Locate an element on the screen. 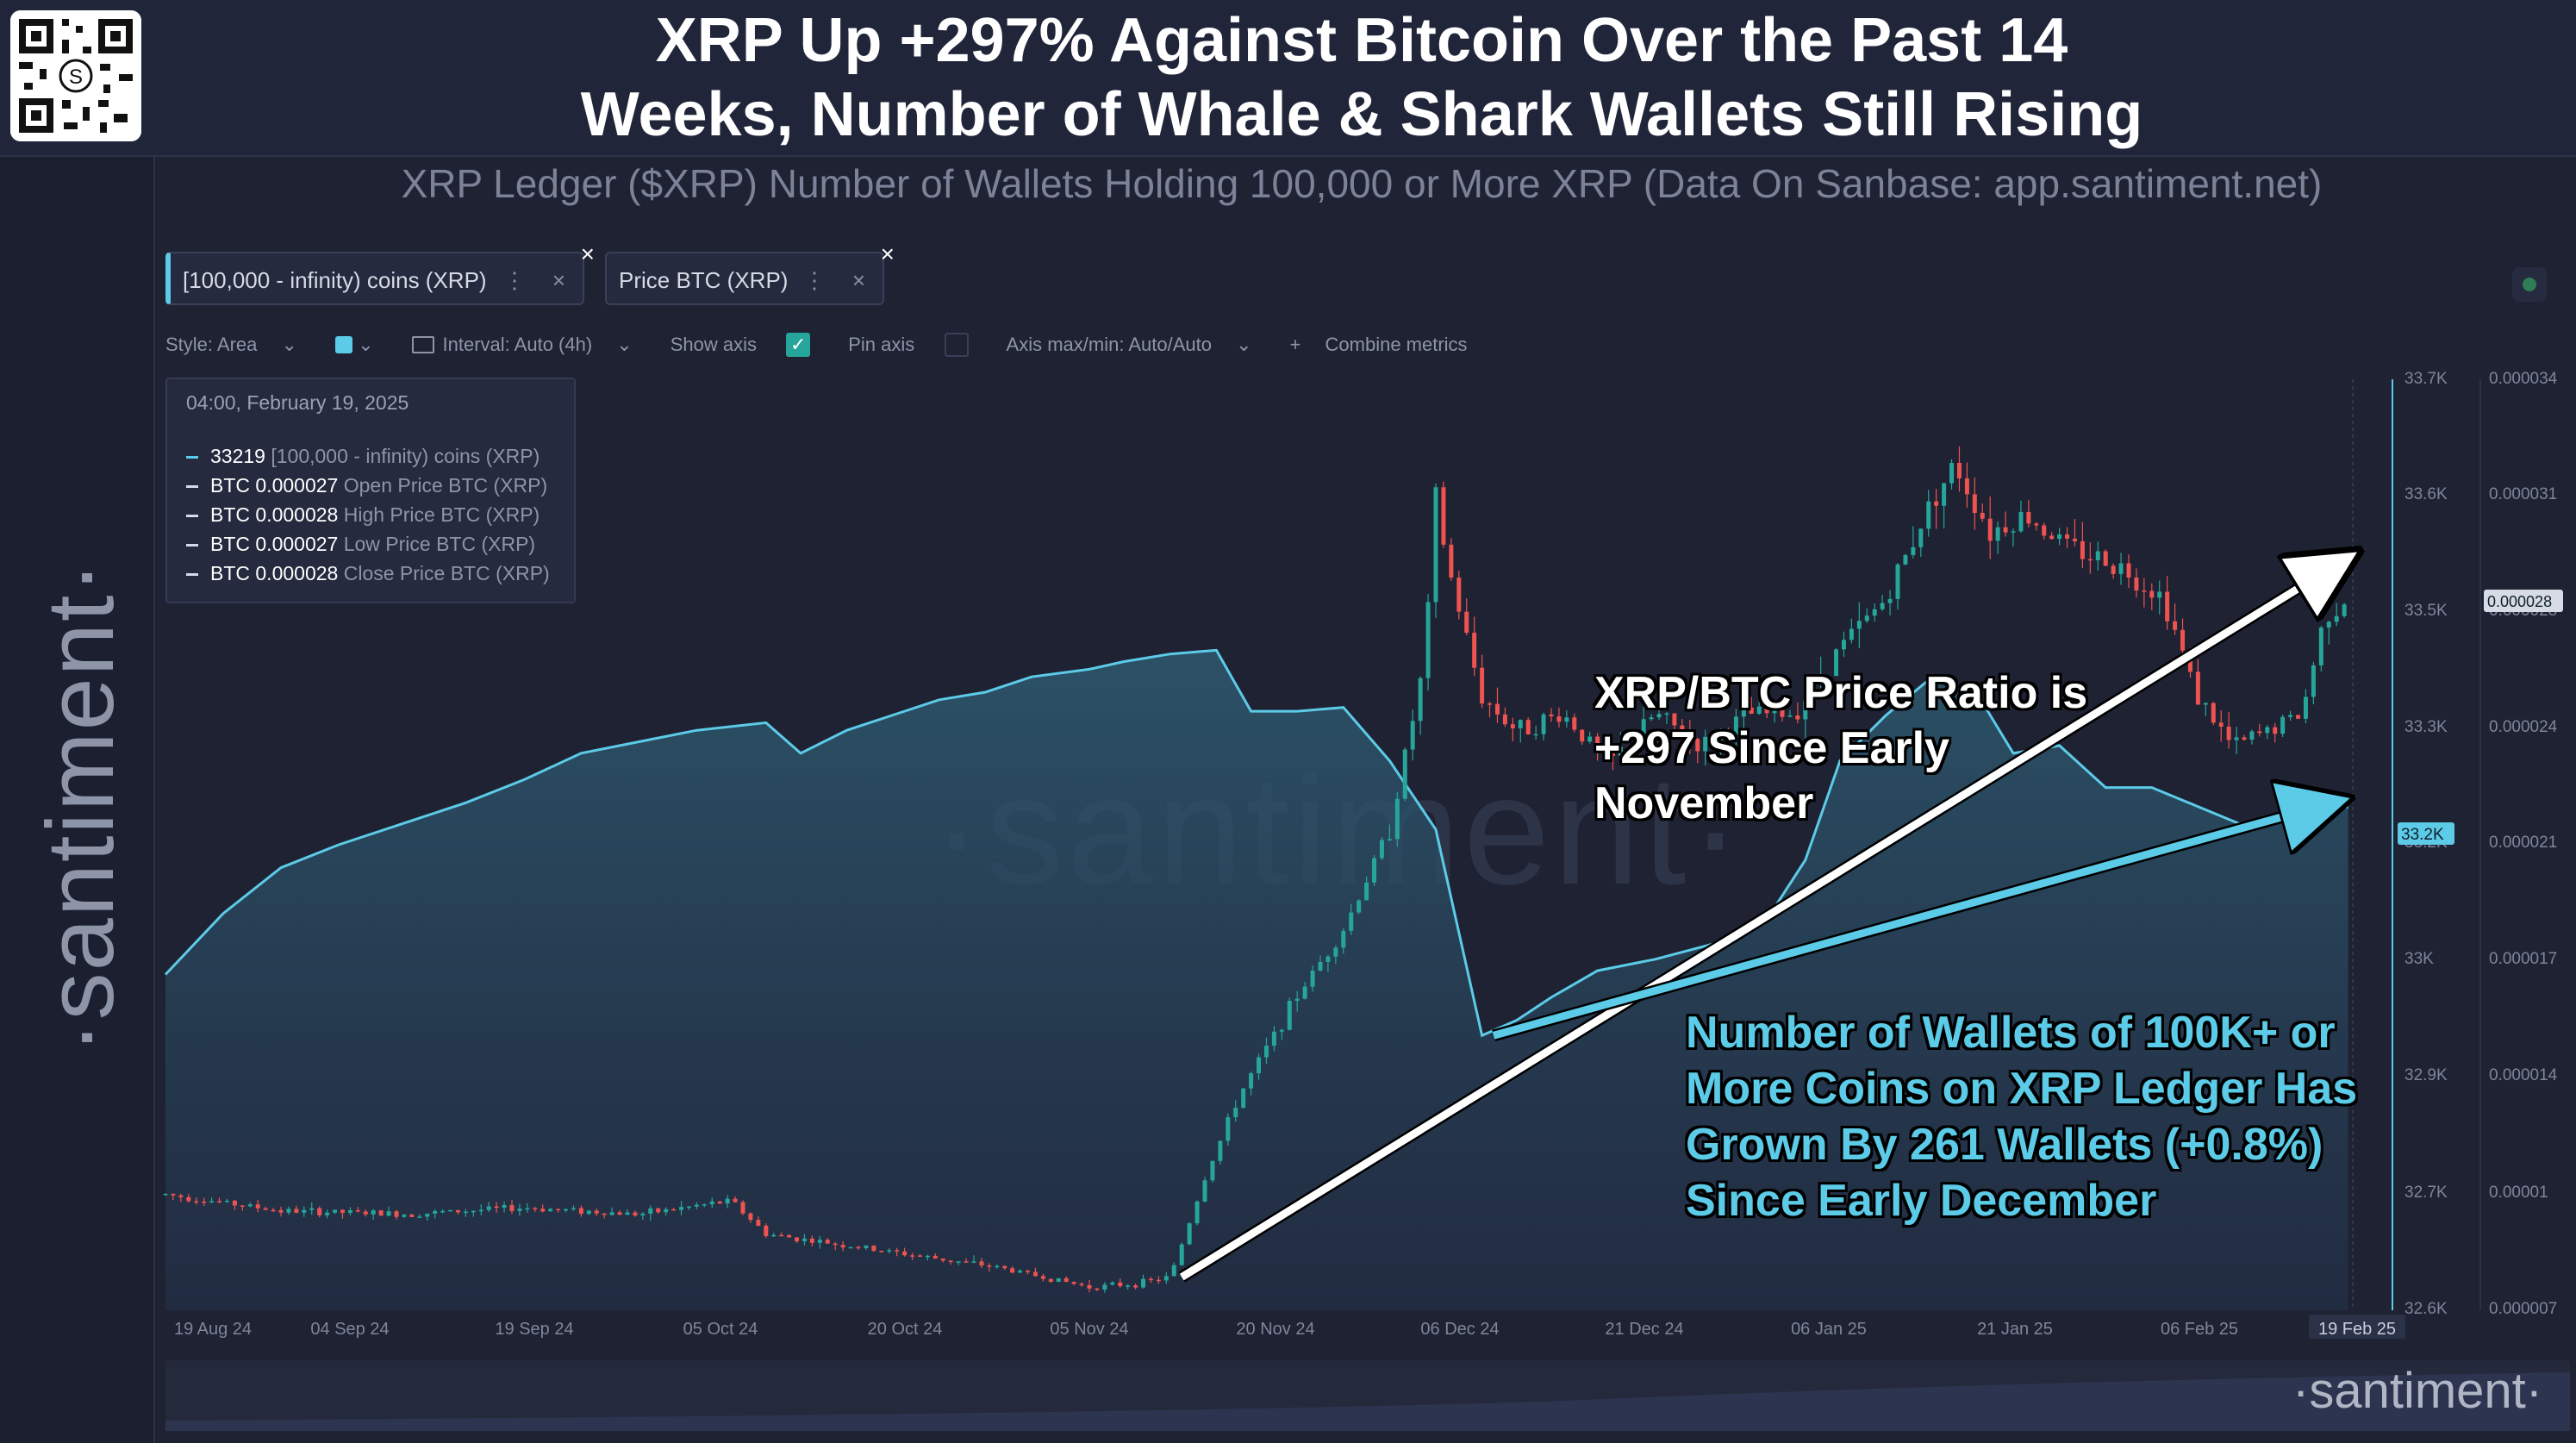 The image size is (2576, 1443). y-right-tick-label: 0.000014 is located at coordinates (2523, 1075).